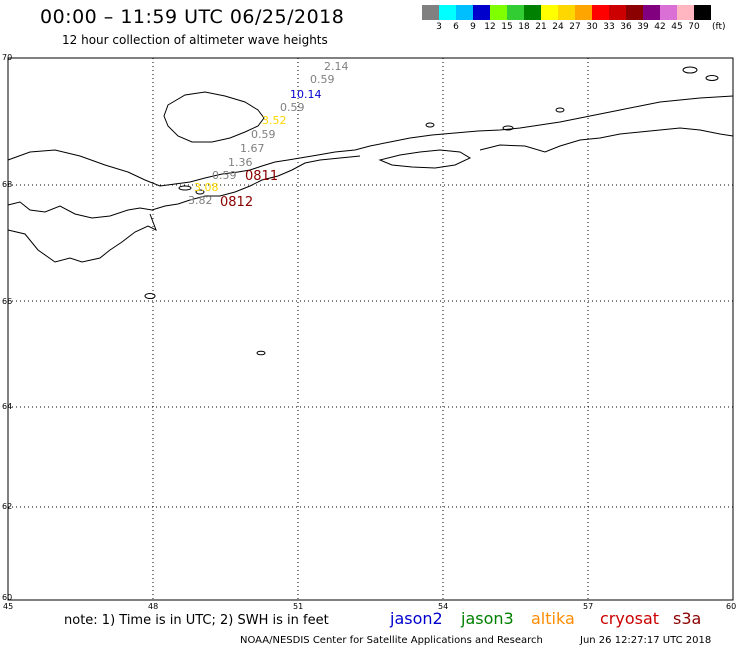 Image resolution: width=740 pixels, height=650 pixels. What do you see at coordinates (7, 597) in the screenshot?
I see `lat-label-60: 60` at bounding box center [7, 597].